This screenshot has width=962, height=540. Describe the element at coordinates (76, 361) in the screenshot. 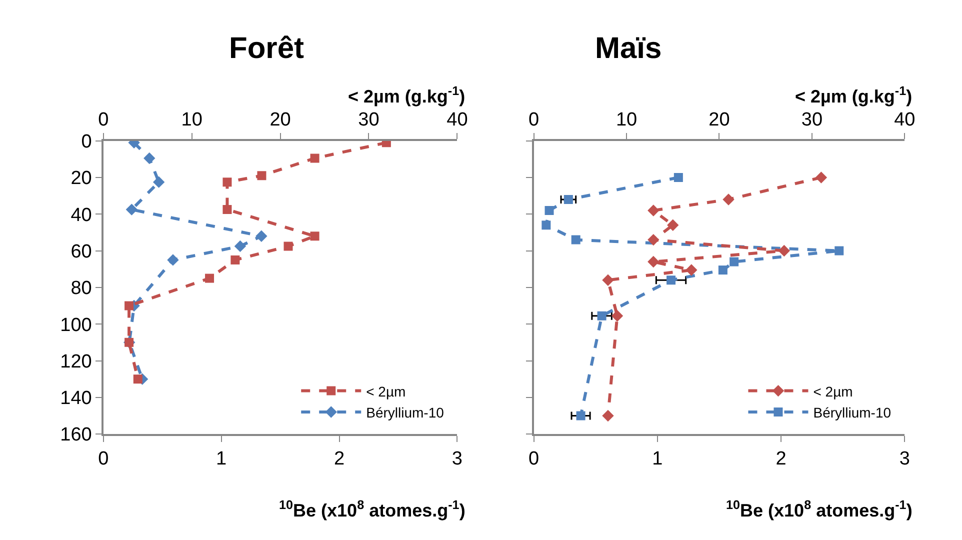

I see `y-tick-label: 120` at that location.